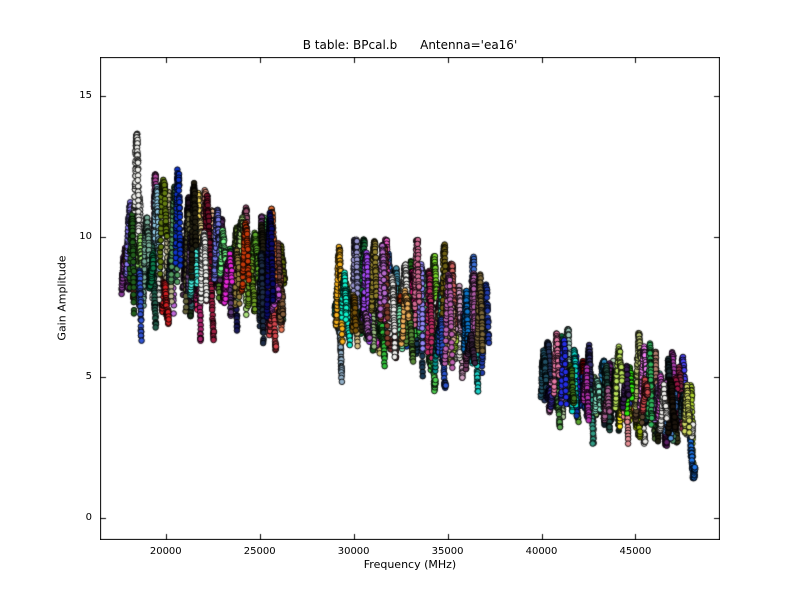  What do you see at coordinates (447, 551) in the screenshot?
I see `x-tick-label: 35000` at bounding box center [447, 551].